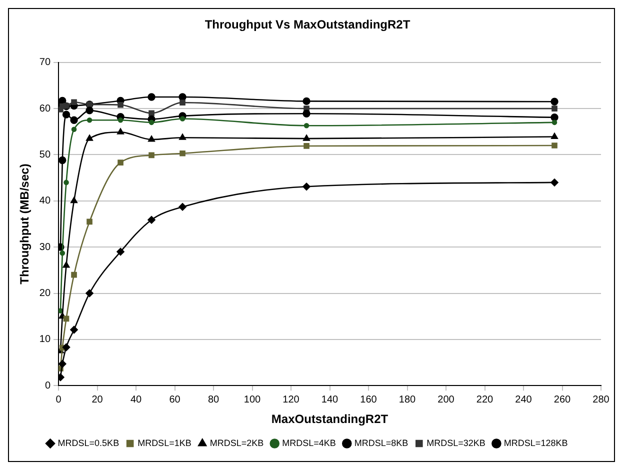 This screenshot has width=623, height=470. I want to click on x-tick-label: 140, so click(330, 400).